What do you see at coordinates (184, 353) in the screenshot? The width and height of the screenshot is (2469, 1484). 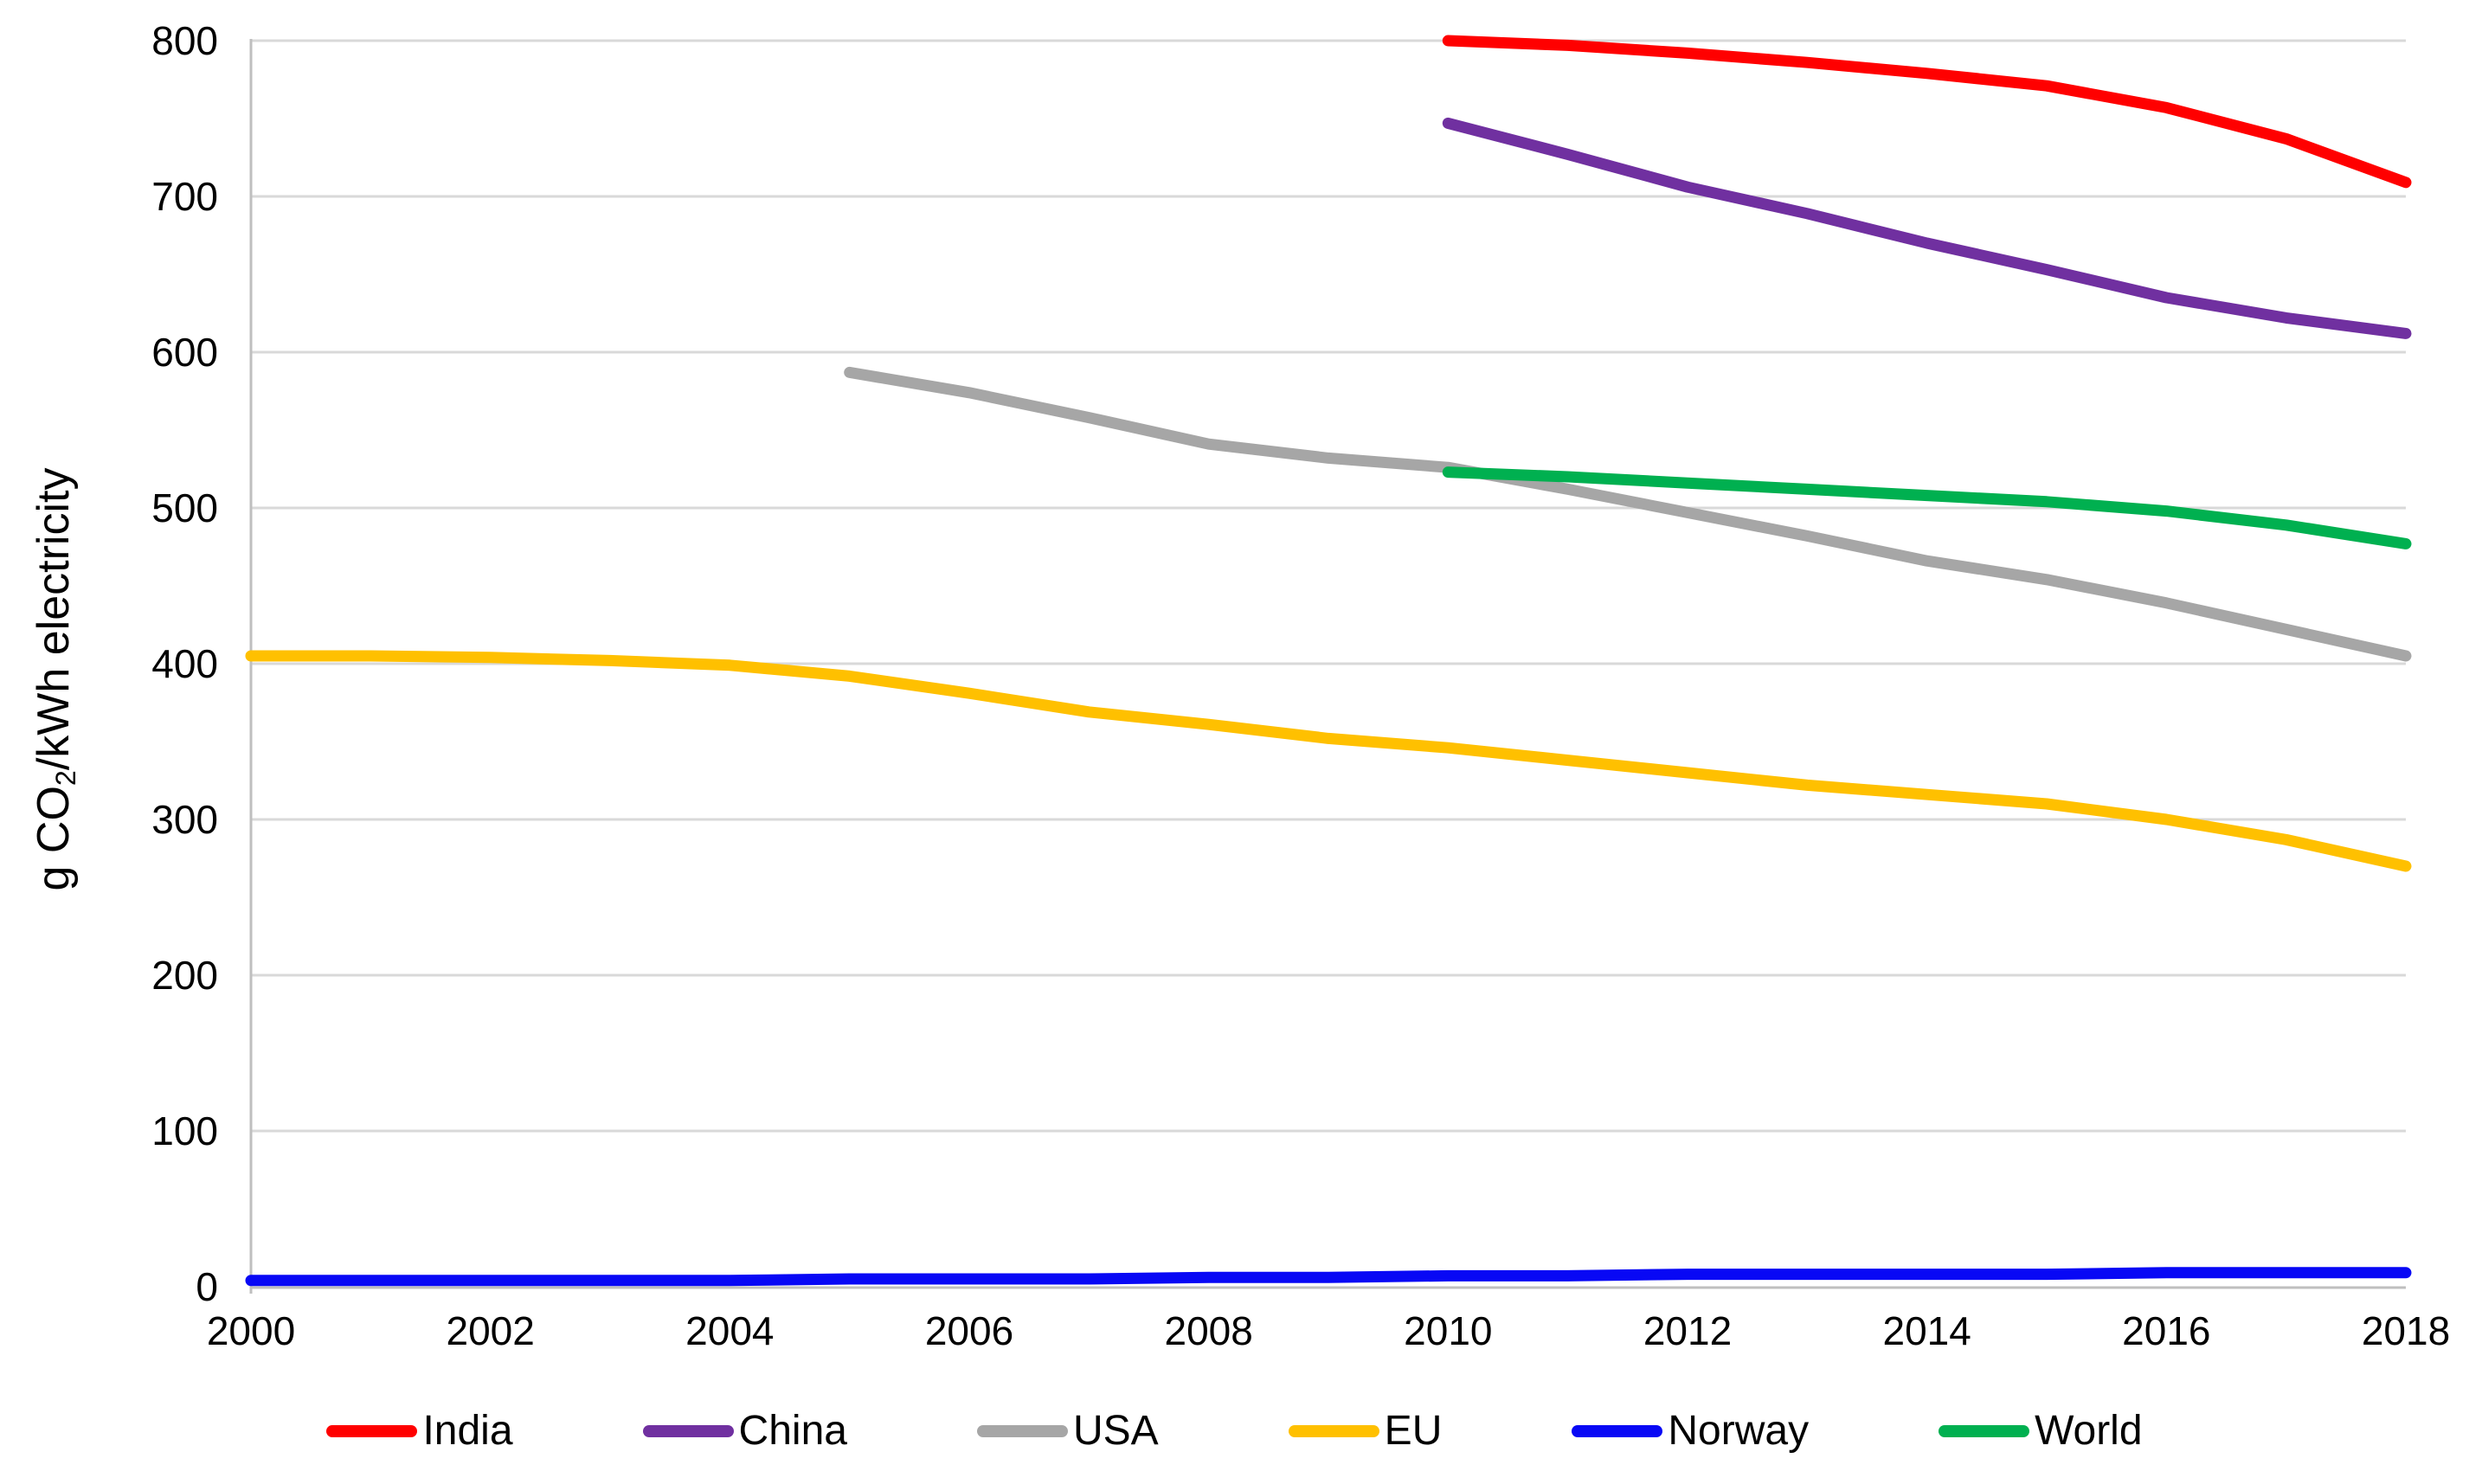 I see `y-tick-600: 600` at bounding box center [184, 353].